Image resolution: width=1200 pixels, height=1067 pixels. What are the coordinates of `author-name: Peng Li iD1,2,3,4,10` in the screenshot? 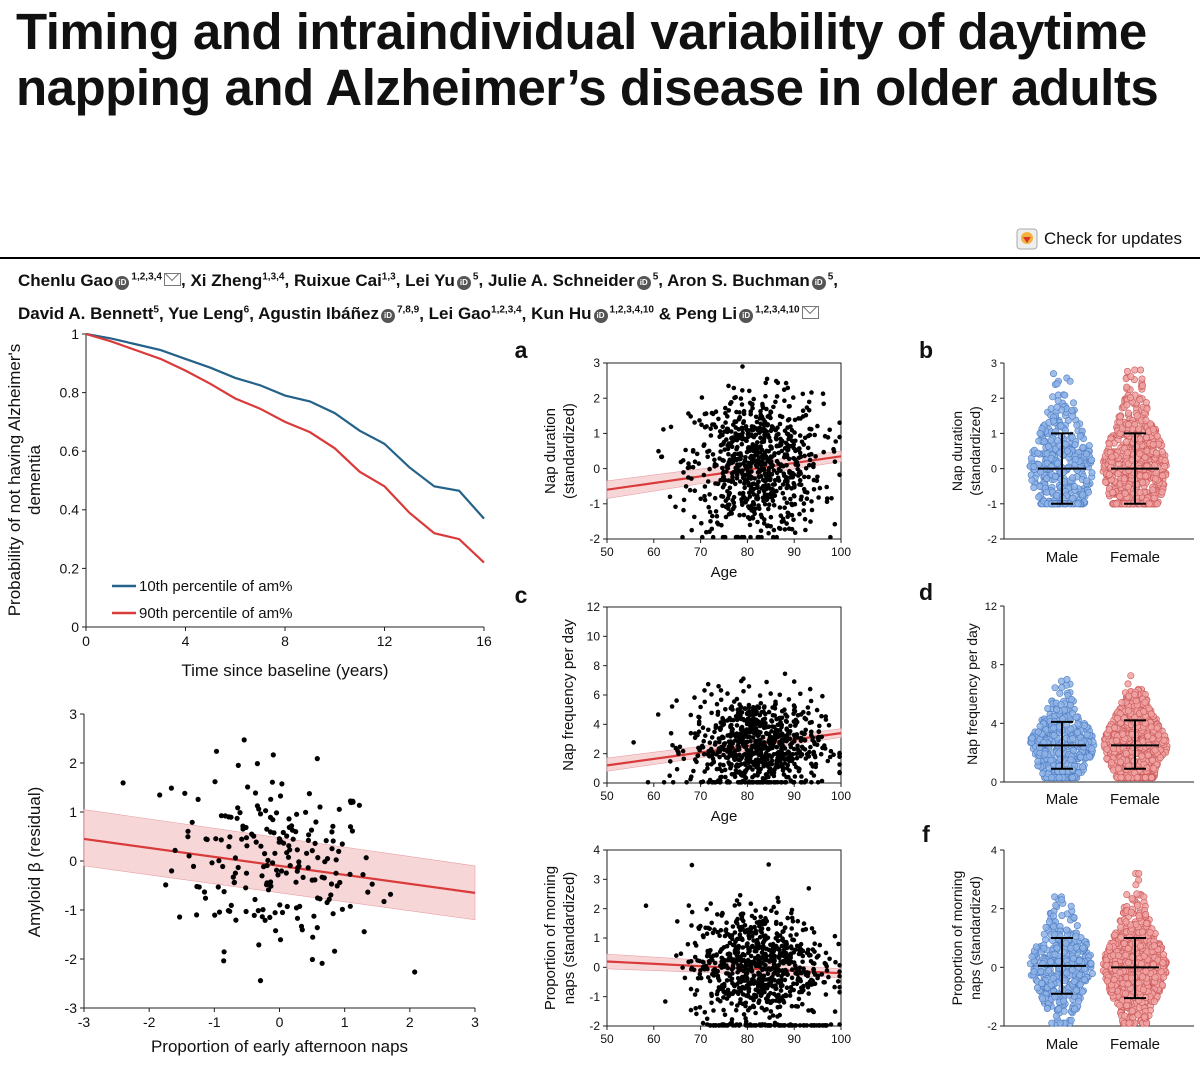 It's located at (747, 314).